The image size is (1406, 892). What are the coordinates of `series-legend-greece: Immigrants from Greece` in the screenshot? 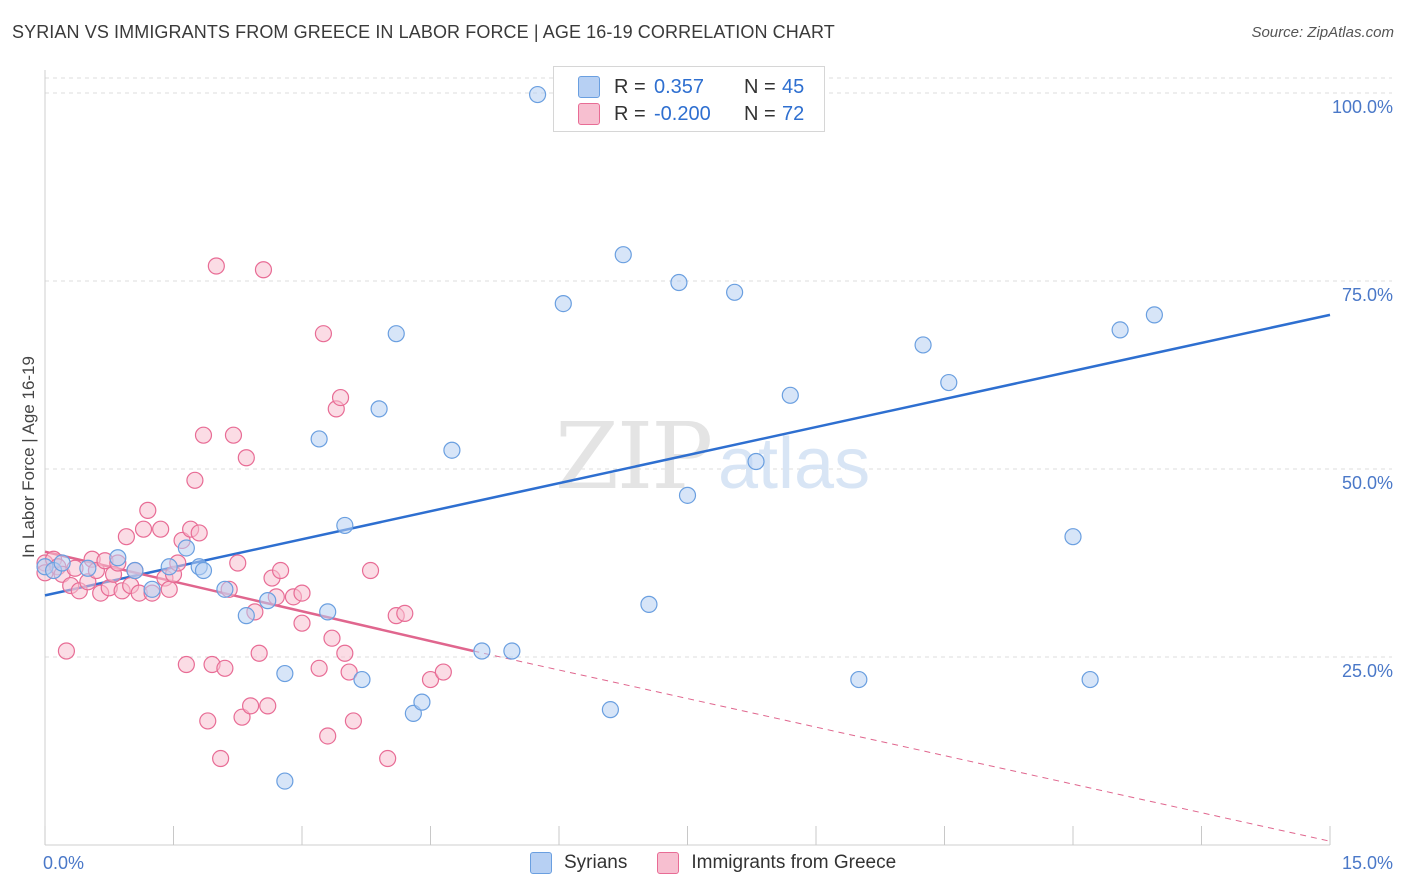 It's located at (776, 863).